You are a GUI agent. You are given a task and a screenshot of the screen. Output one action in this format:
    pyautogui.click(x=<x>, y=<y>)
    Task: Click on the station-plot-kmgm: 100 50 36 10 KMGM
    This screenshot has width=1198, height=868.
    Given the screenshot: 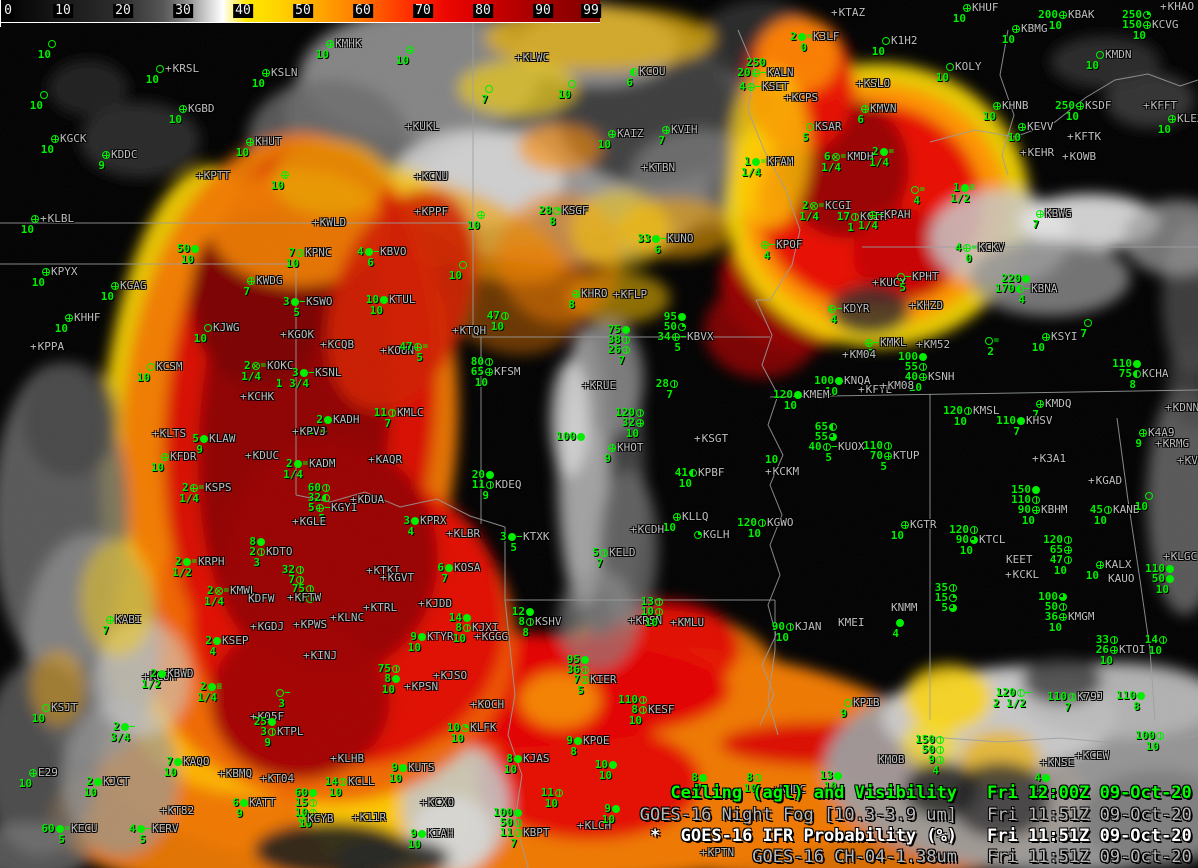 What is the action you would take?
    pyautogui.click(x=1066, y=612)
    